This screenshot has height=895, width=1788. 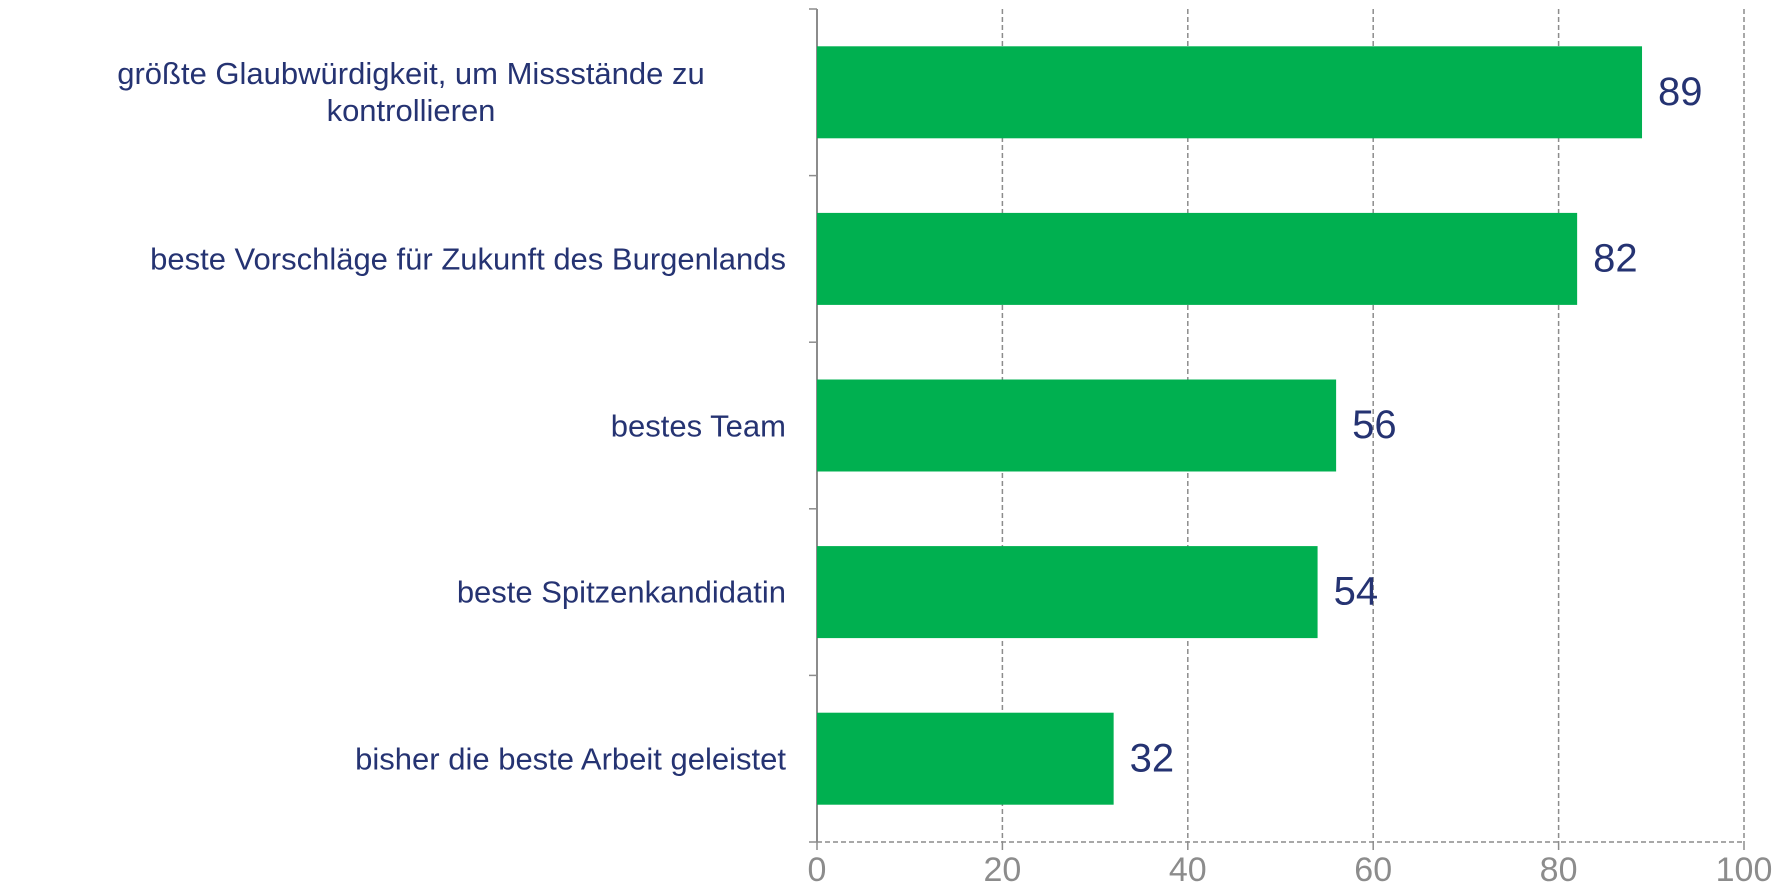 I want to click on category-label: bestes Team, so click(x=698, y=425).